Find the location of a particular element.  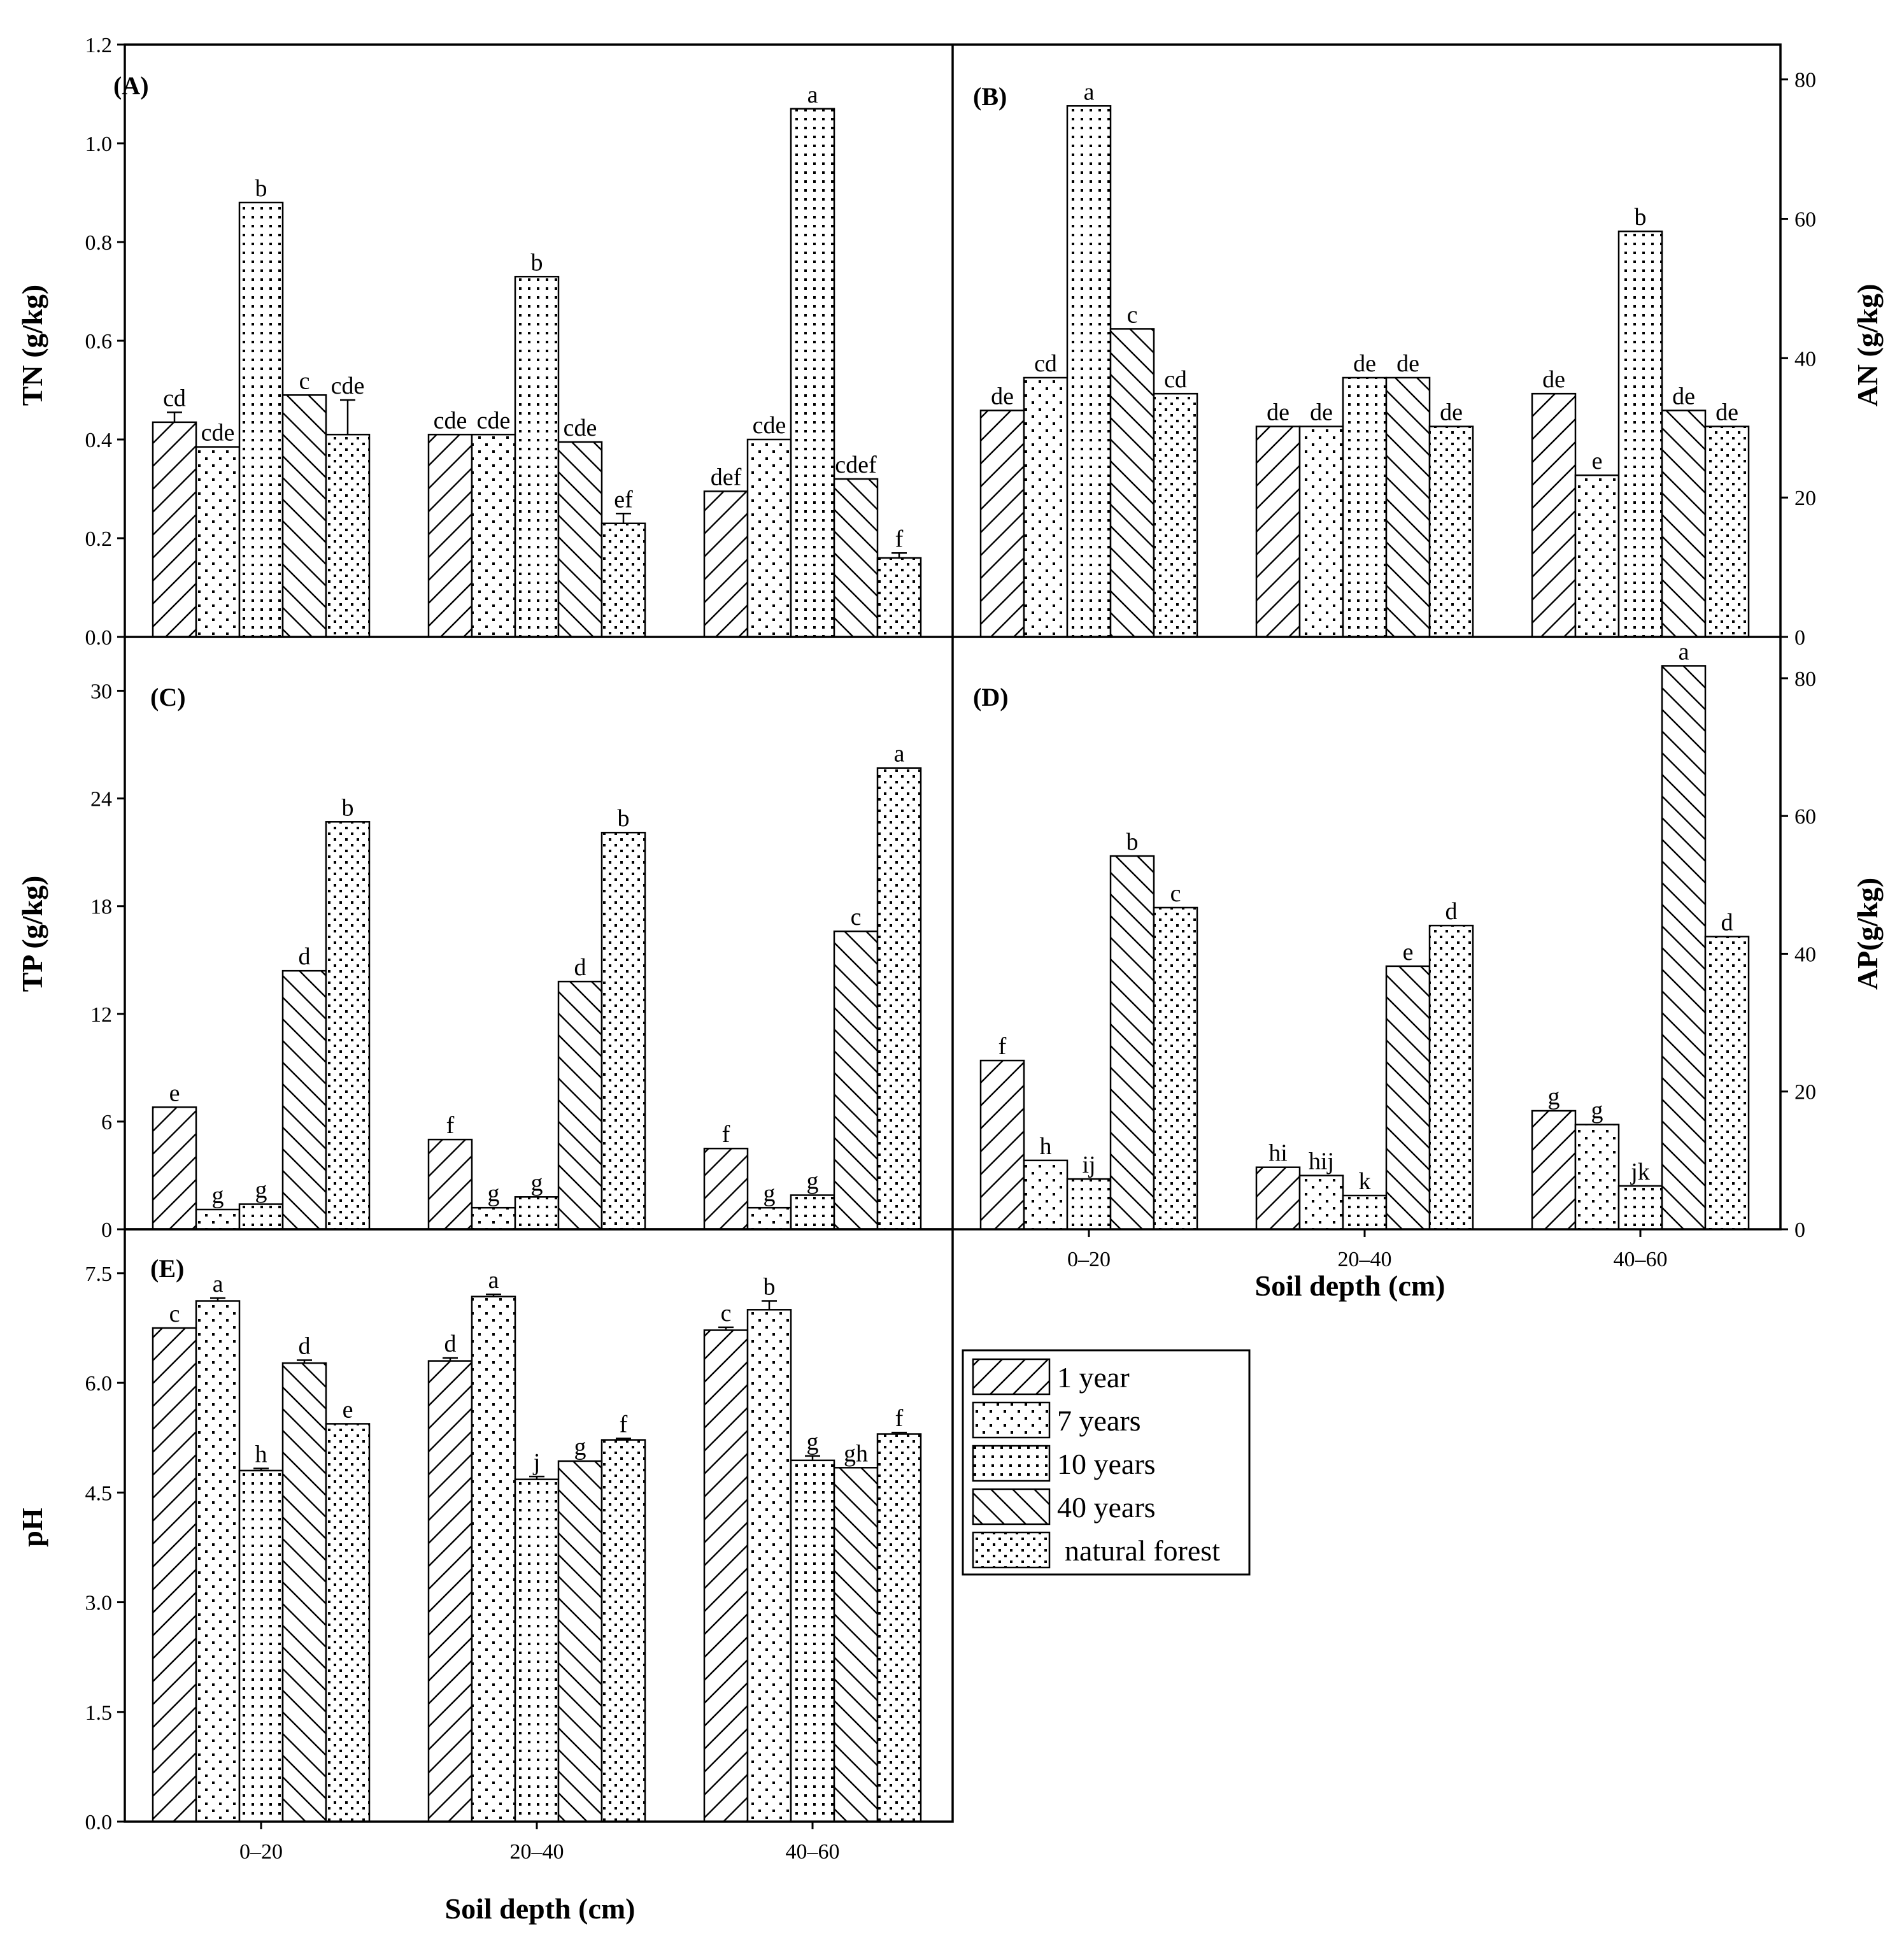

legend-item: 1 year is located at coordinates (1051, 1377).